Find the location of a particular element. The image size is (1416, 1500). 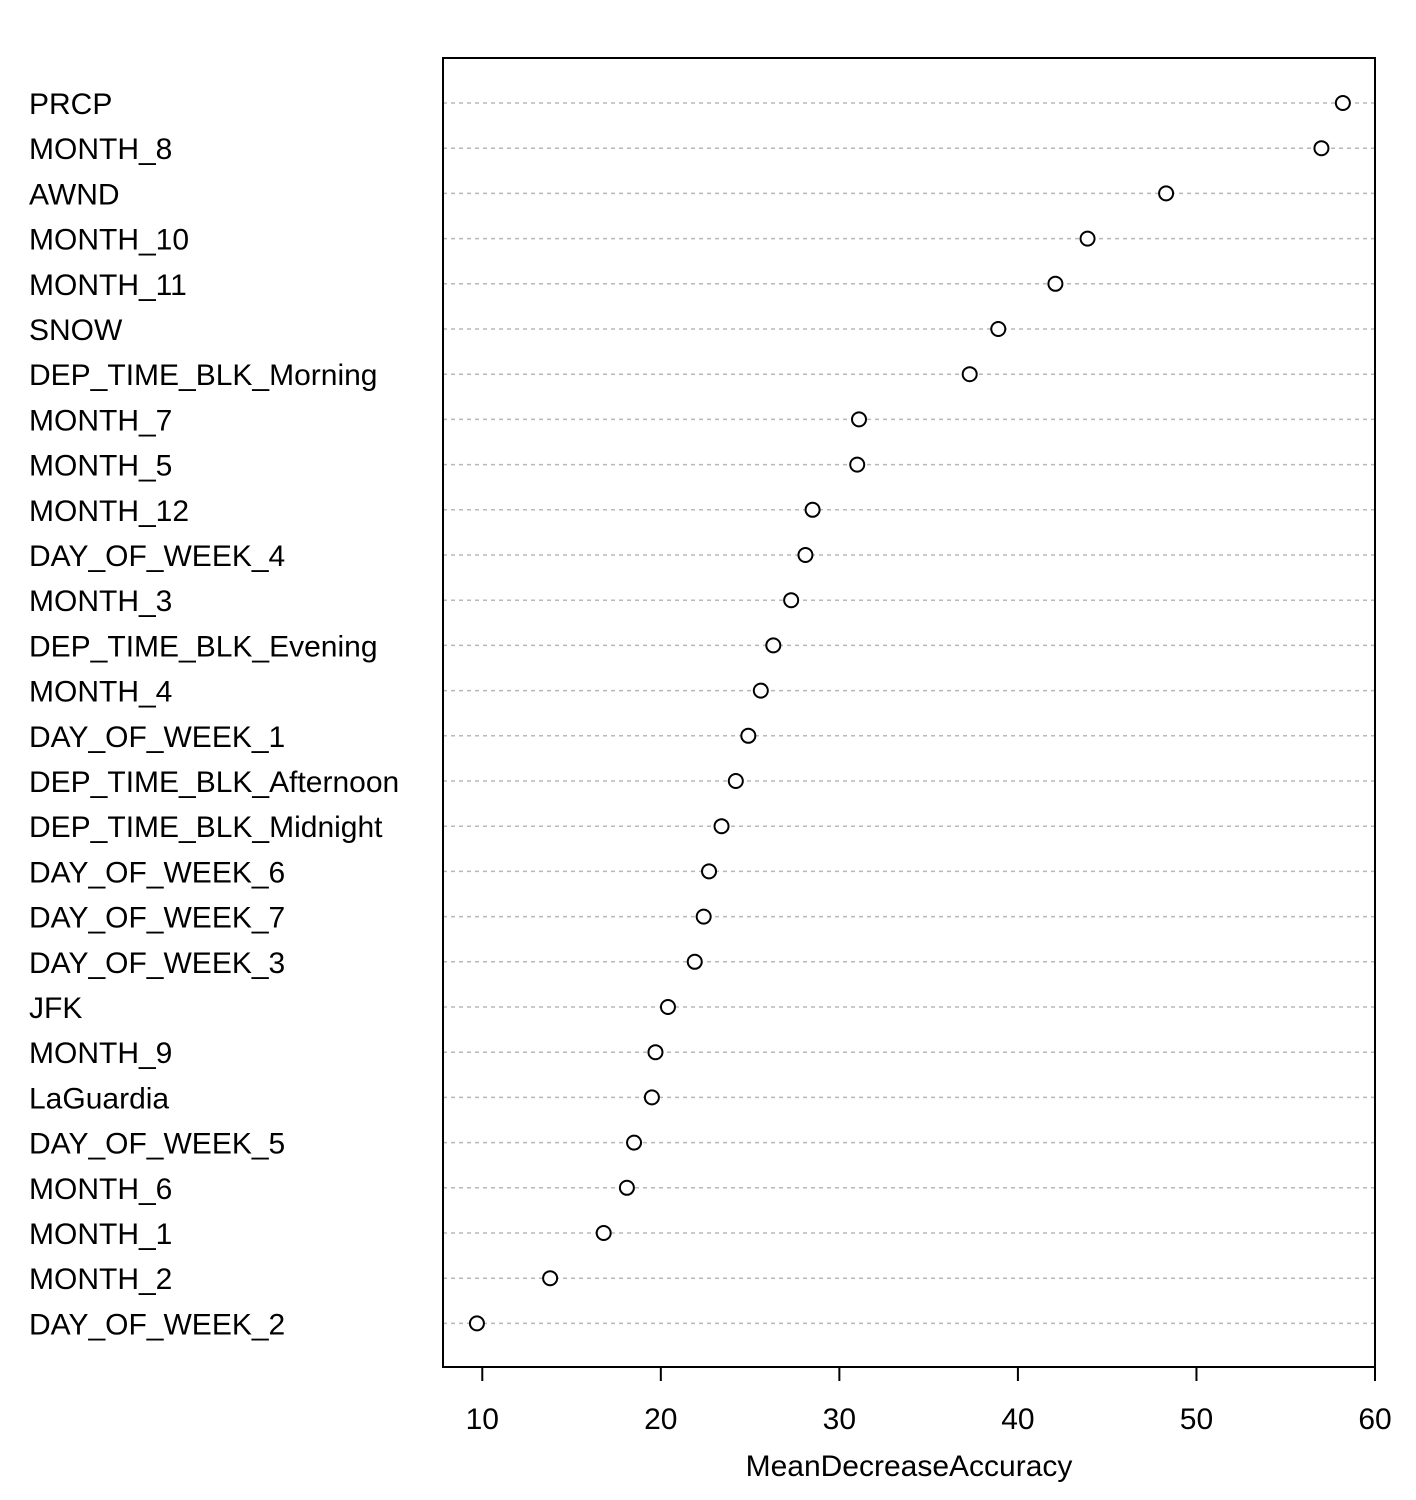

variable-label: MONTH_2 is located at coordinates (100, 1279).